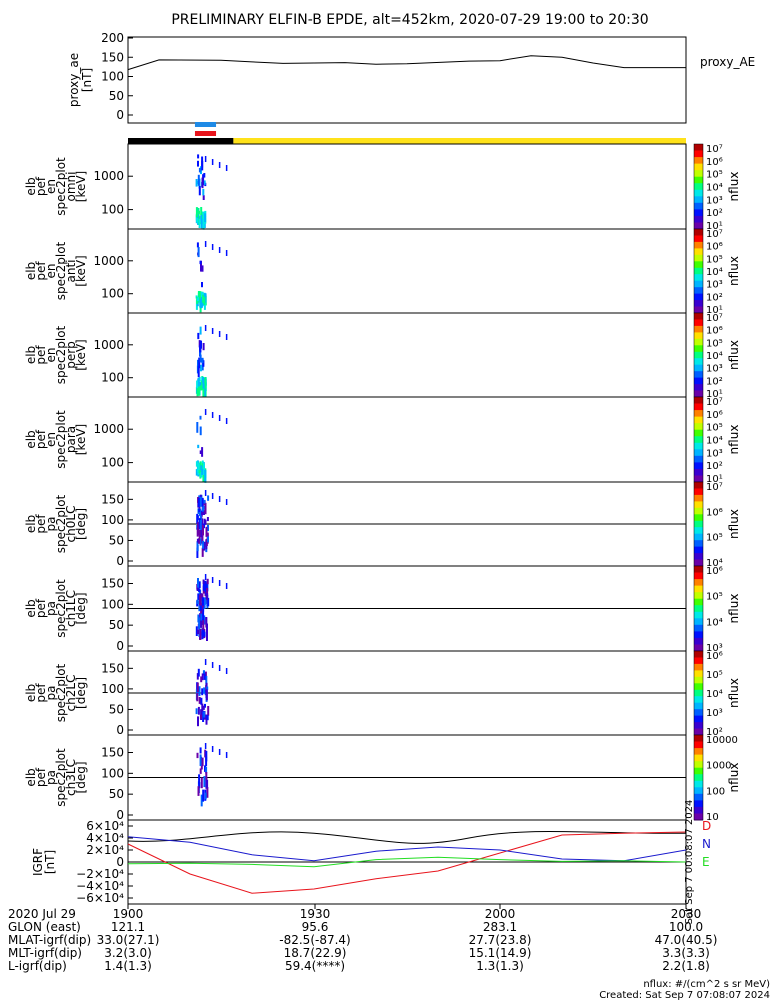 The height and width of the screenshot is (1004, 775). I want to click on colorbar-tick-label: 10⁷, so click(714, 318).